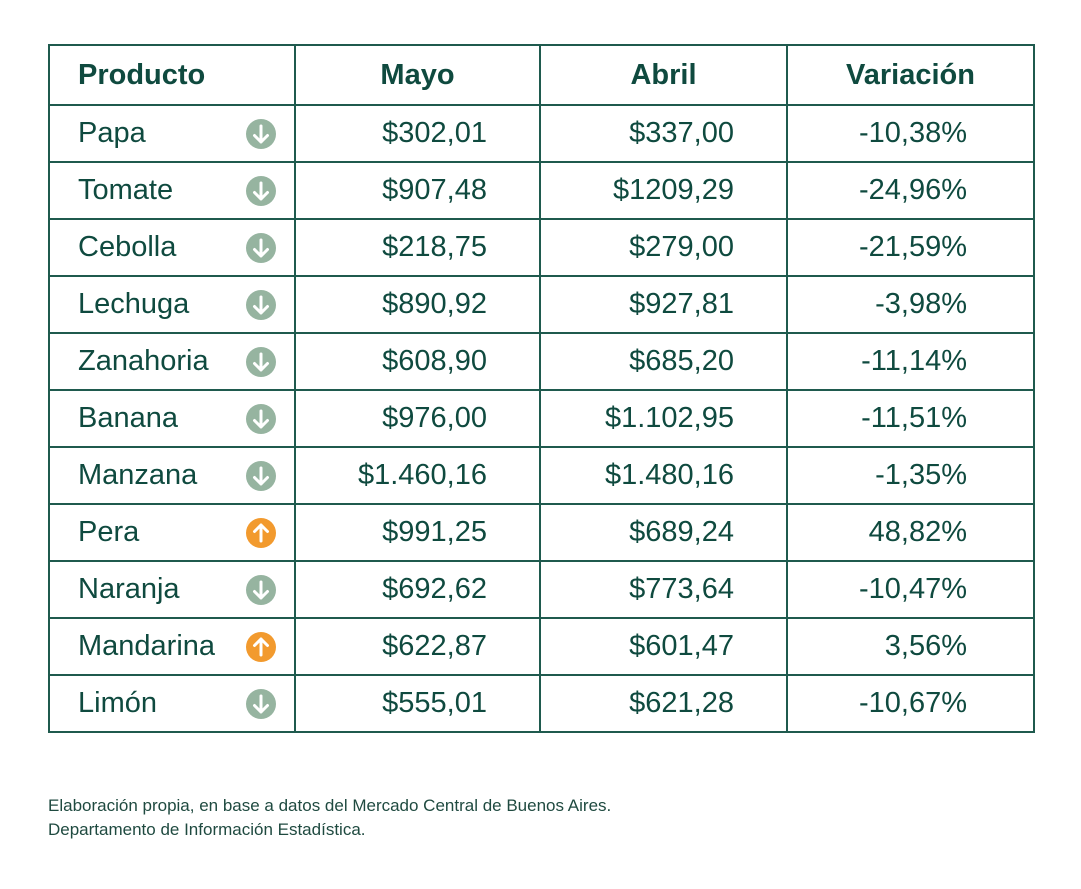  What do you see at coordinates (138, 475) in the screenshot?
I see `product-name: Manzana` at bounding box center [138, 475].